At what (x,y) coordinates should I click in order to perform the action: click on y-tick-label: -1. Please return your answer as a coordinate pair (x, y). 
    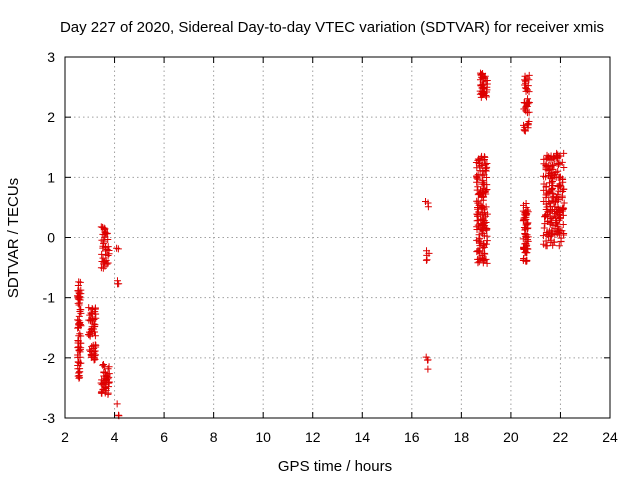
    Looking at the image, I should click on (49, 298).